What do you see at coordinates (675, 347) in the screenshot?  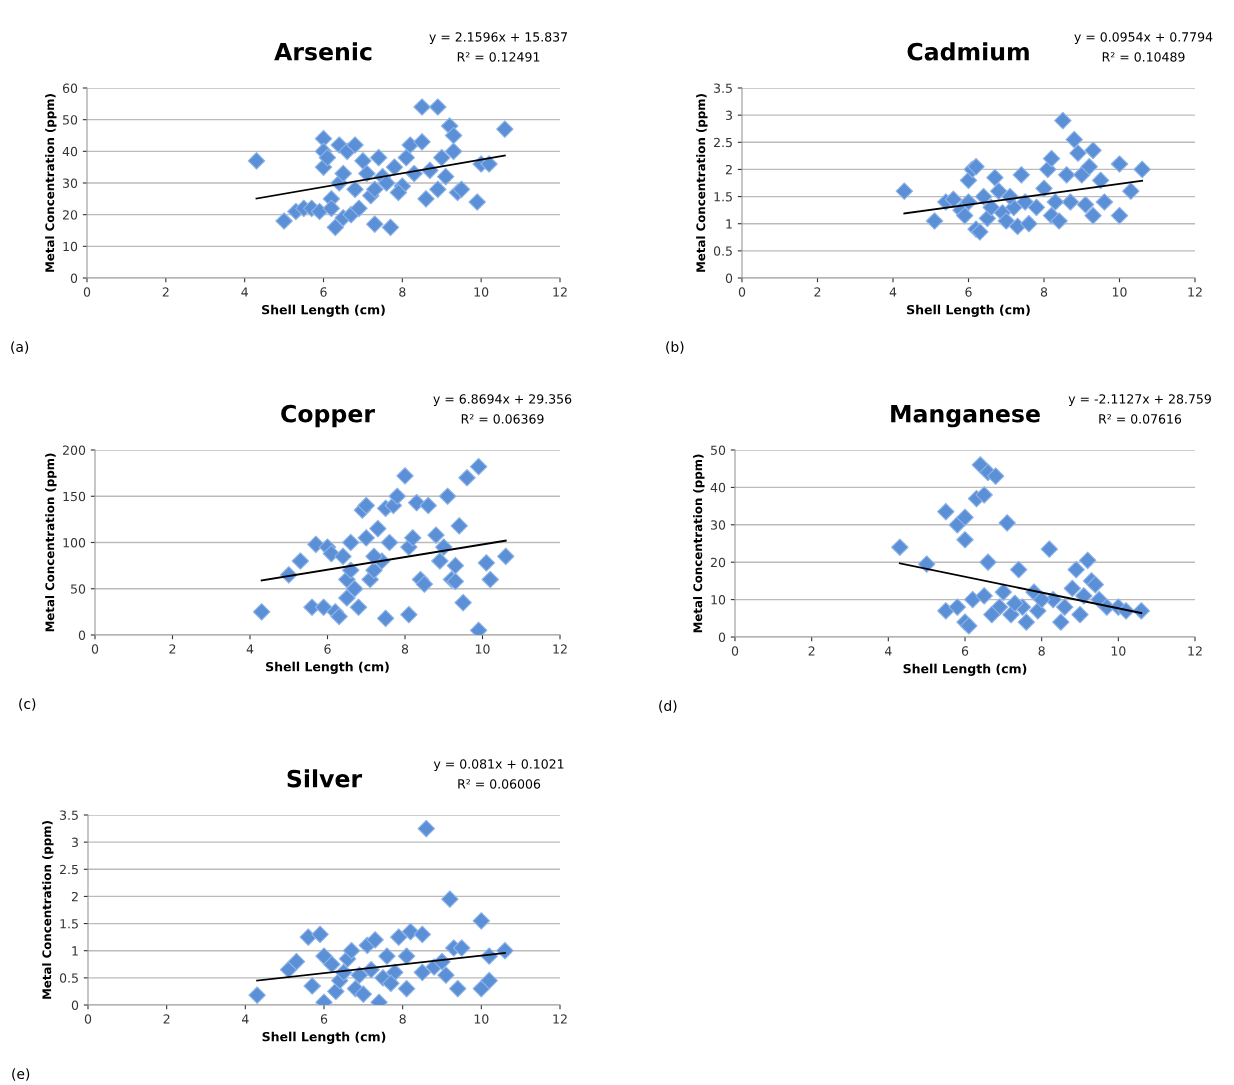 I see `text: (b)` at bounding box center [675, 347].